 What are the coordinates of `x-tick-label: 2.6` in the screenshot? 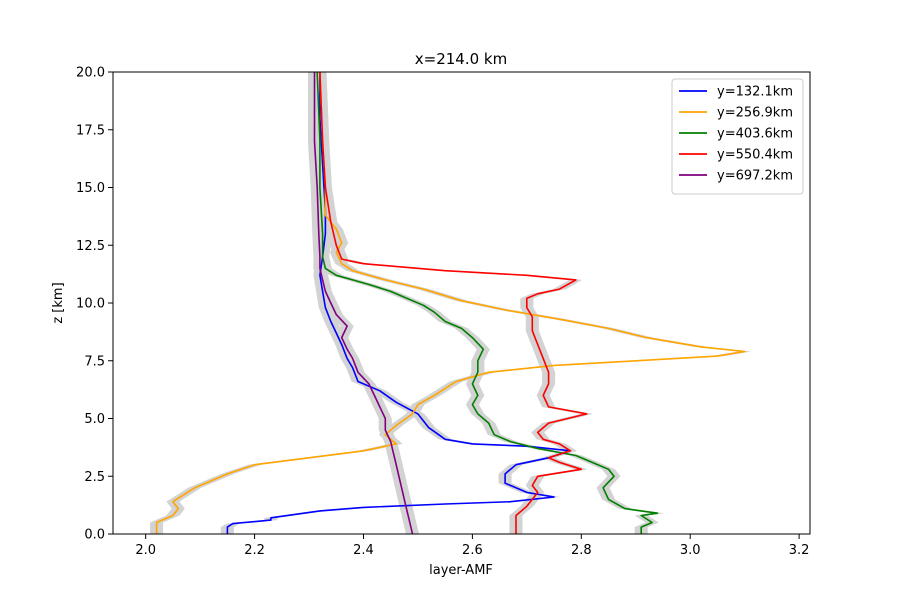 It's located at (472, 550).